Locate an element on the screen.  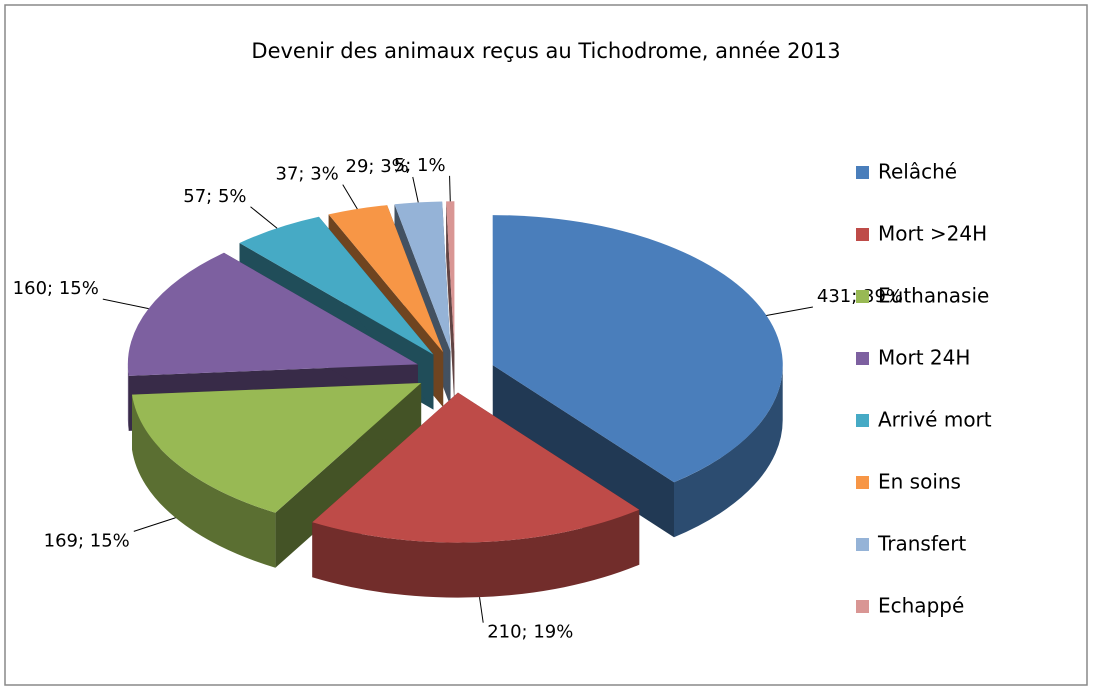
legend-label: En soins is located at coordinates (919, 482).